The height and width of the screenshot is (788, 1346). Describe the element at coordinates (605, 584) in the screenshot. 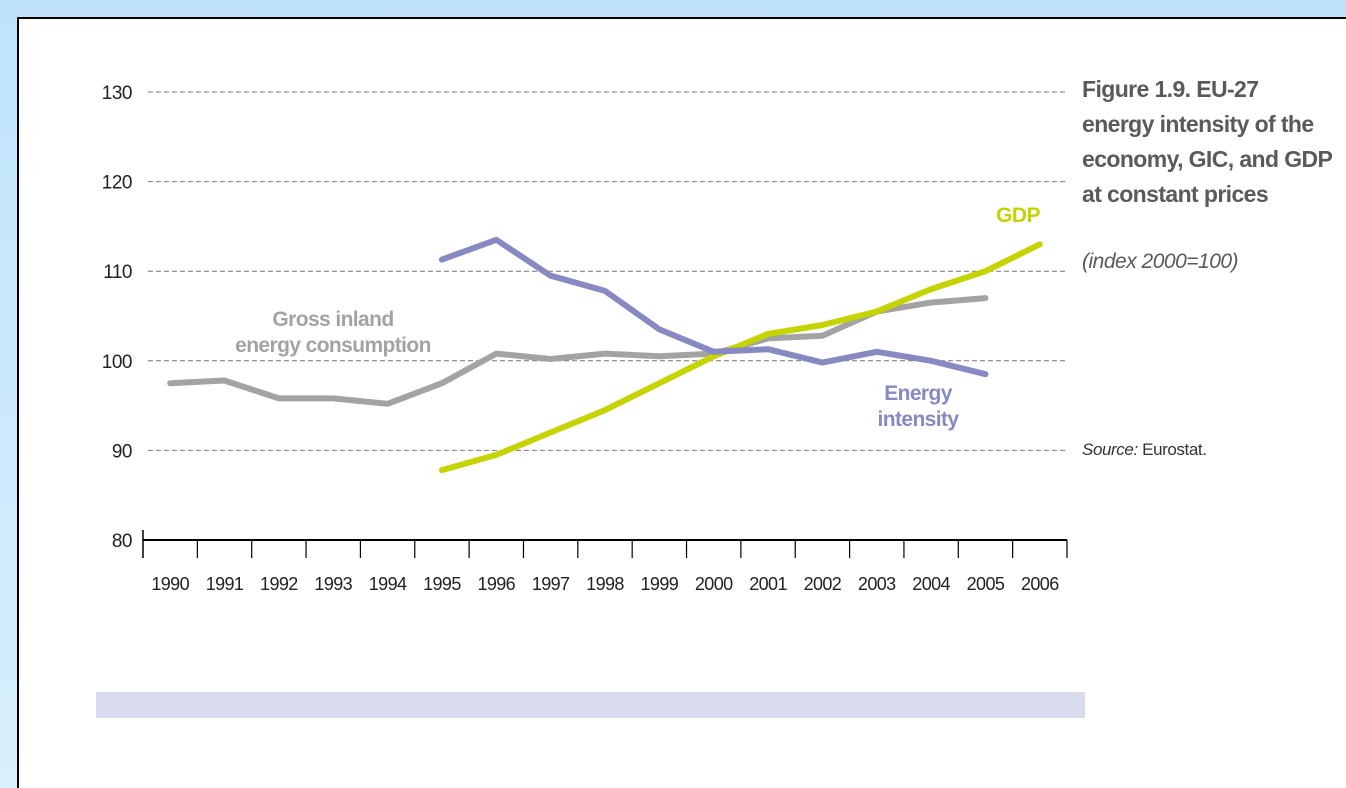

I see `x-tick-label: 1998` at that location.